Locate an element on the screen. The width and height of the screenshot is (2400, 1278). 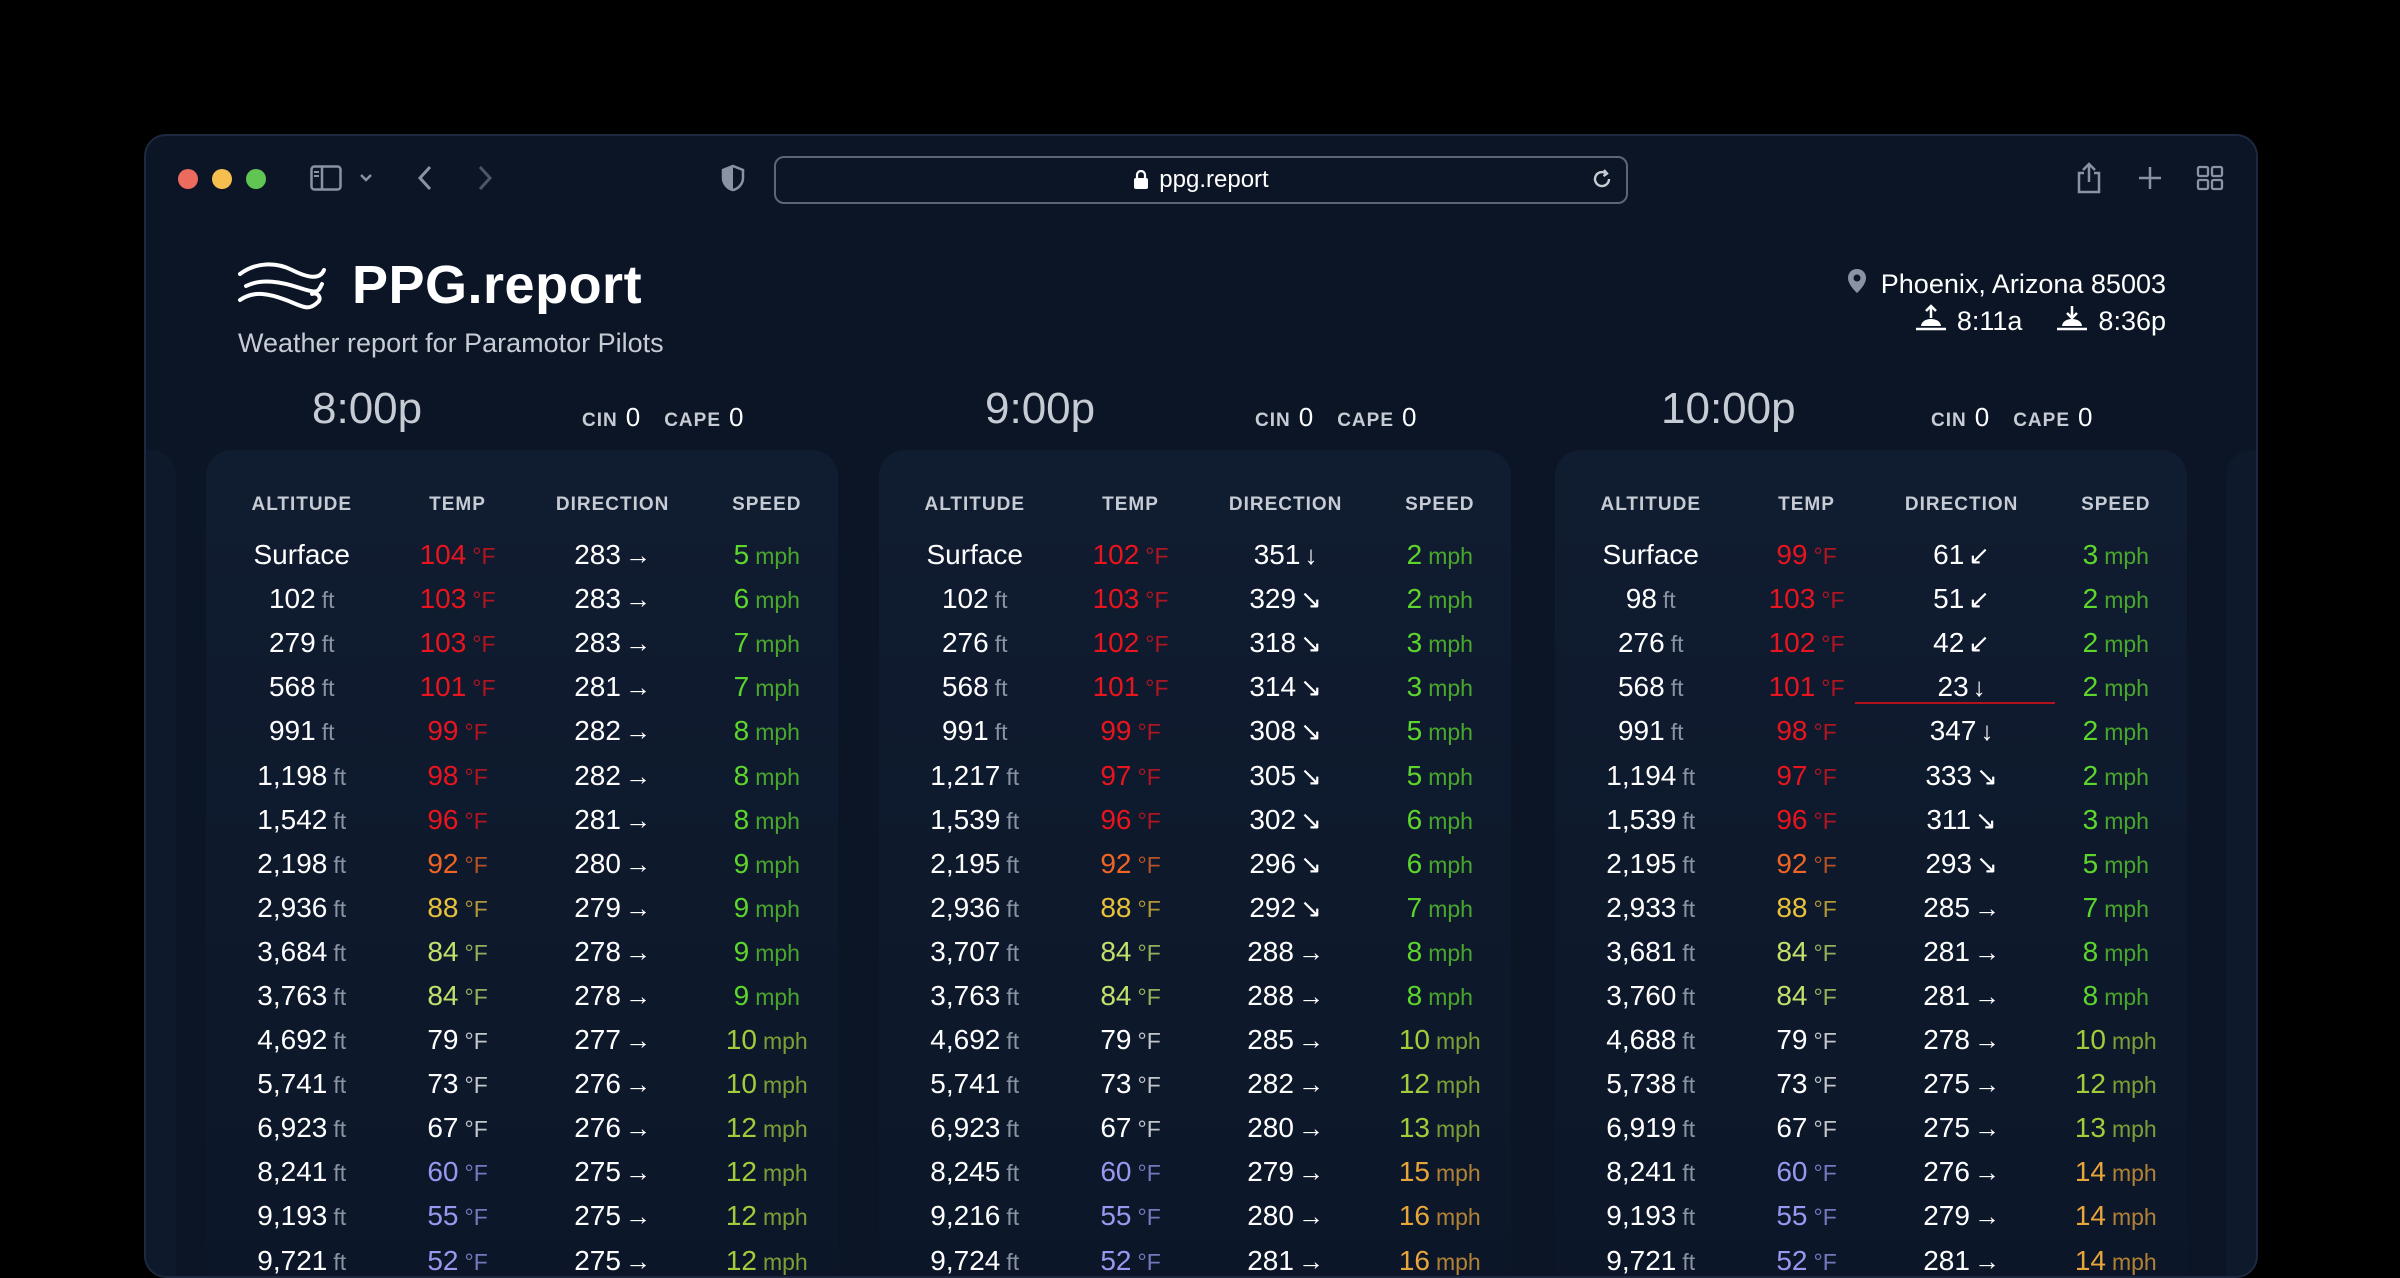
privacy-shield-icon is located at coordinates (733, 178).